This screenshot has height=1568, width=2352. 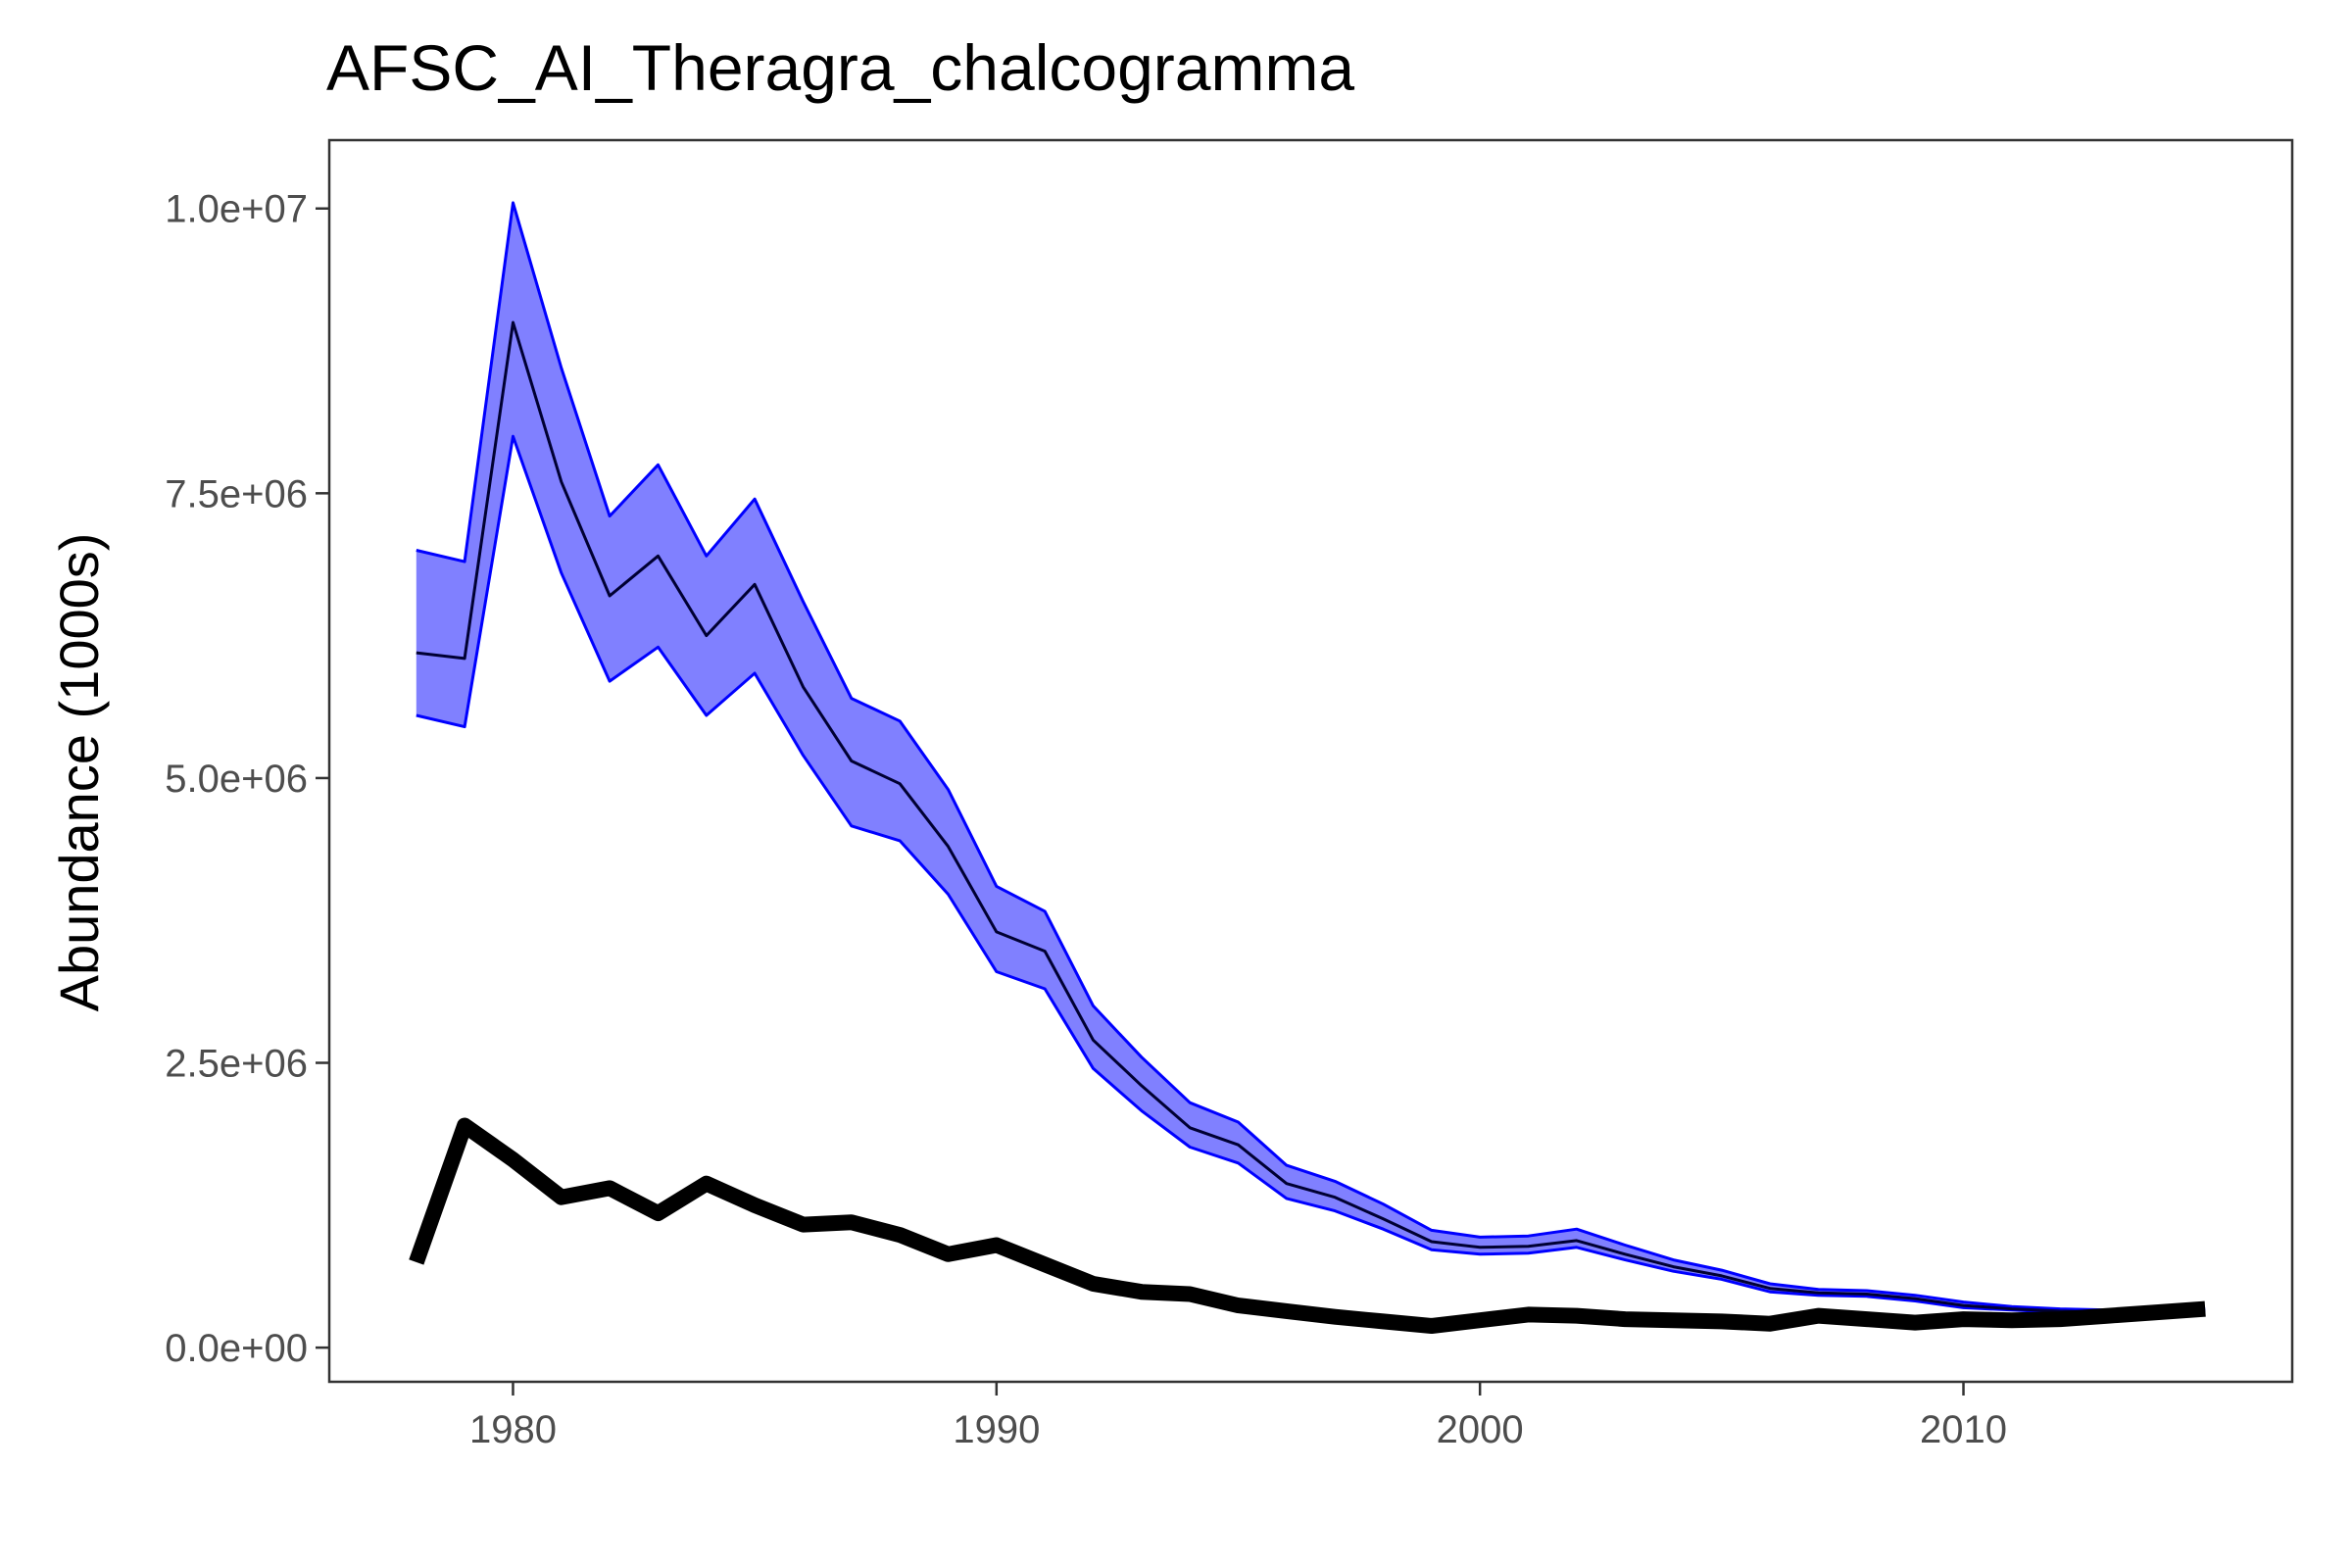 What do you see at coordinates (1307, 1225) in the screenshot?
I see `observed-line` at bounding box center [1307, 1225].